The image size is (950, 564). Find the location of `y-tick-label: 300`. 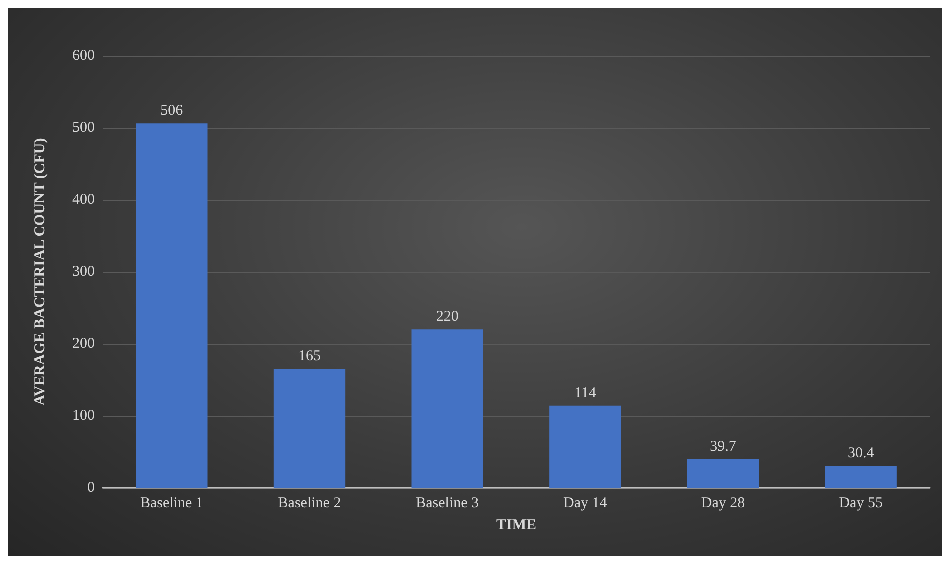

y-tick-label: 300 is located at coordinates (83, 272).